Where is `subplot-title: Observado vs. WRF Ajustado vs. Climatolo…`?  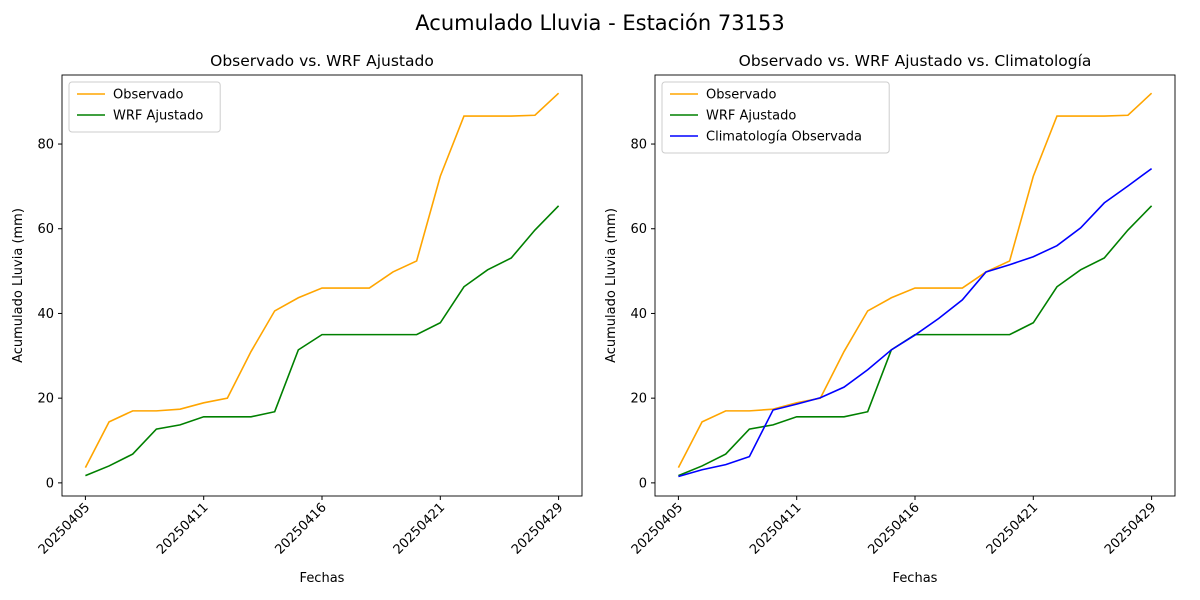 subplot-title: Observado vs. WRF Ajustado vs. Climatolo… is located at coordinates (915, 61).